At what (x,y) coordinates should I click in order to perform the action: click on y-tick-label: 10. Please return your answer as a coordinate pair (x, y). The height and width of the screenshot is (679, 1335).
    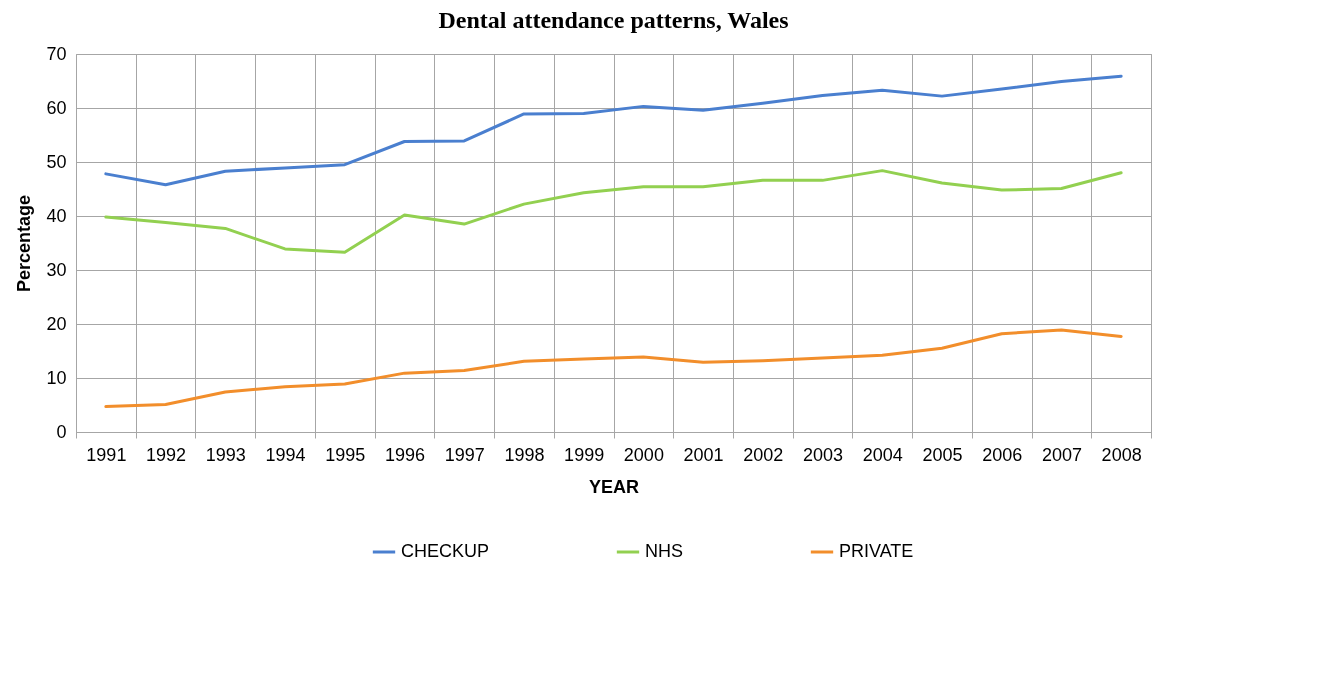
    Looking at the image, I should click on (56, 377).